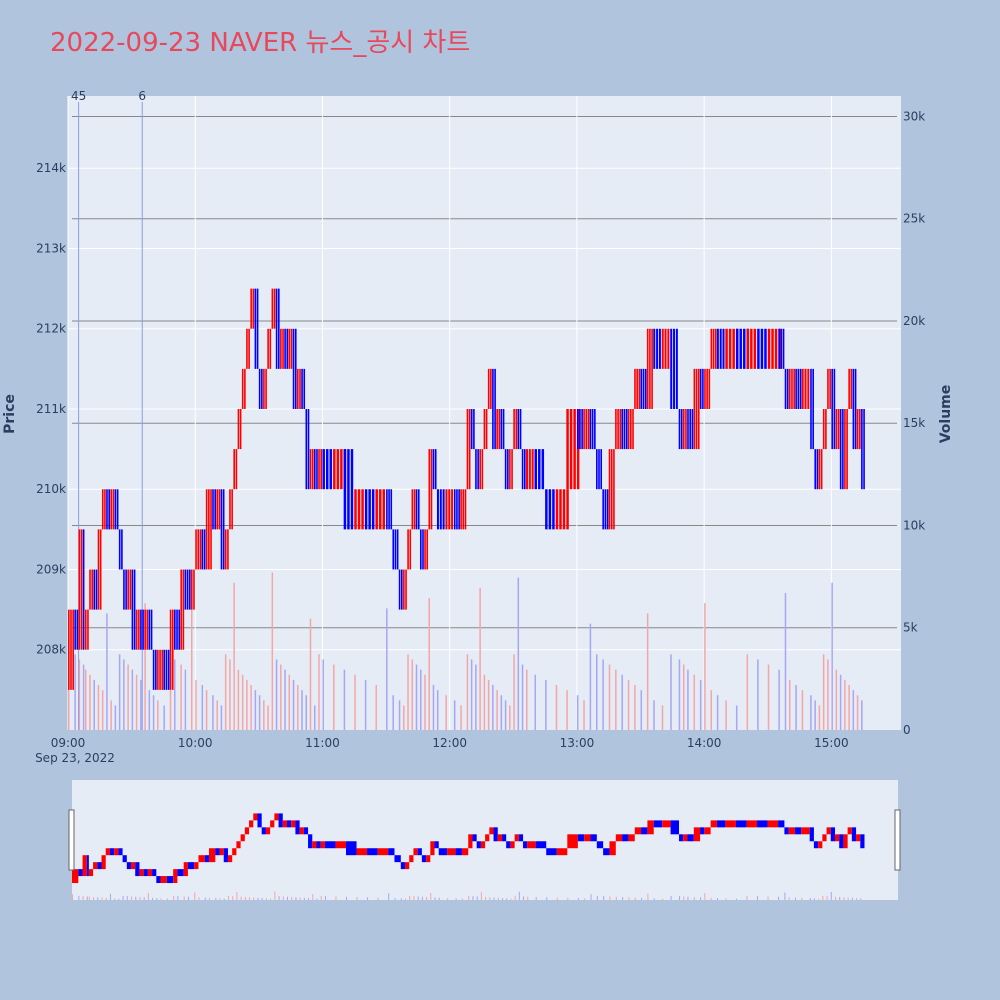 This screenshot has height=1000, width=1000. I want to click on slider-right-handle, so click(897, 840).